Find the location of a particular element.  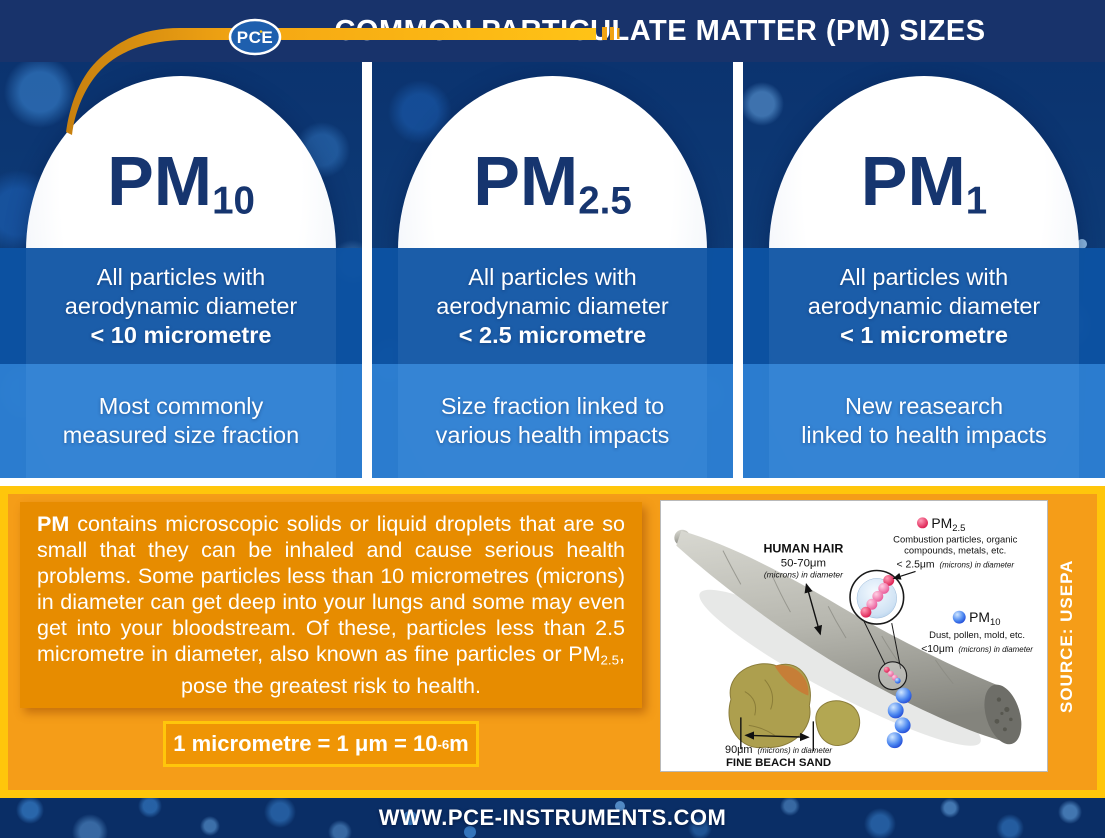

svg-text: Dust, pollen, mold, etc. is located at coordinates (977, 634).